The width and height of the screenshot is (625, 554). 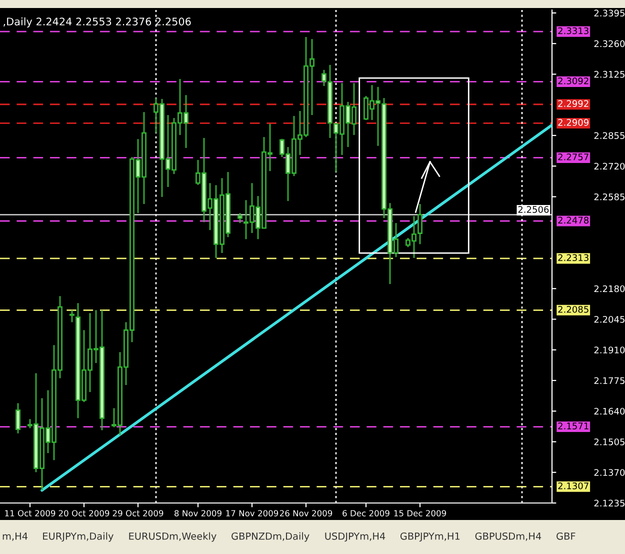 I want to click on text: EURJPYm,Daily, so click(x=78, y=537).